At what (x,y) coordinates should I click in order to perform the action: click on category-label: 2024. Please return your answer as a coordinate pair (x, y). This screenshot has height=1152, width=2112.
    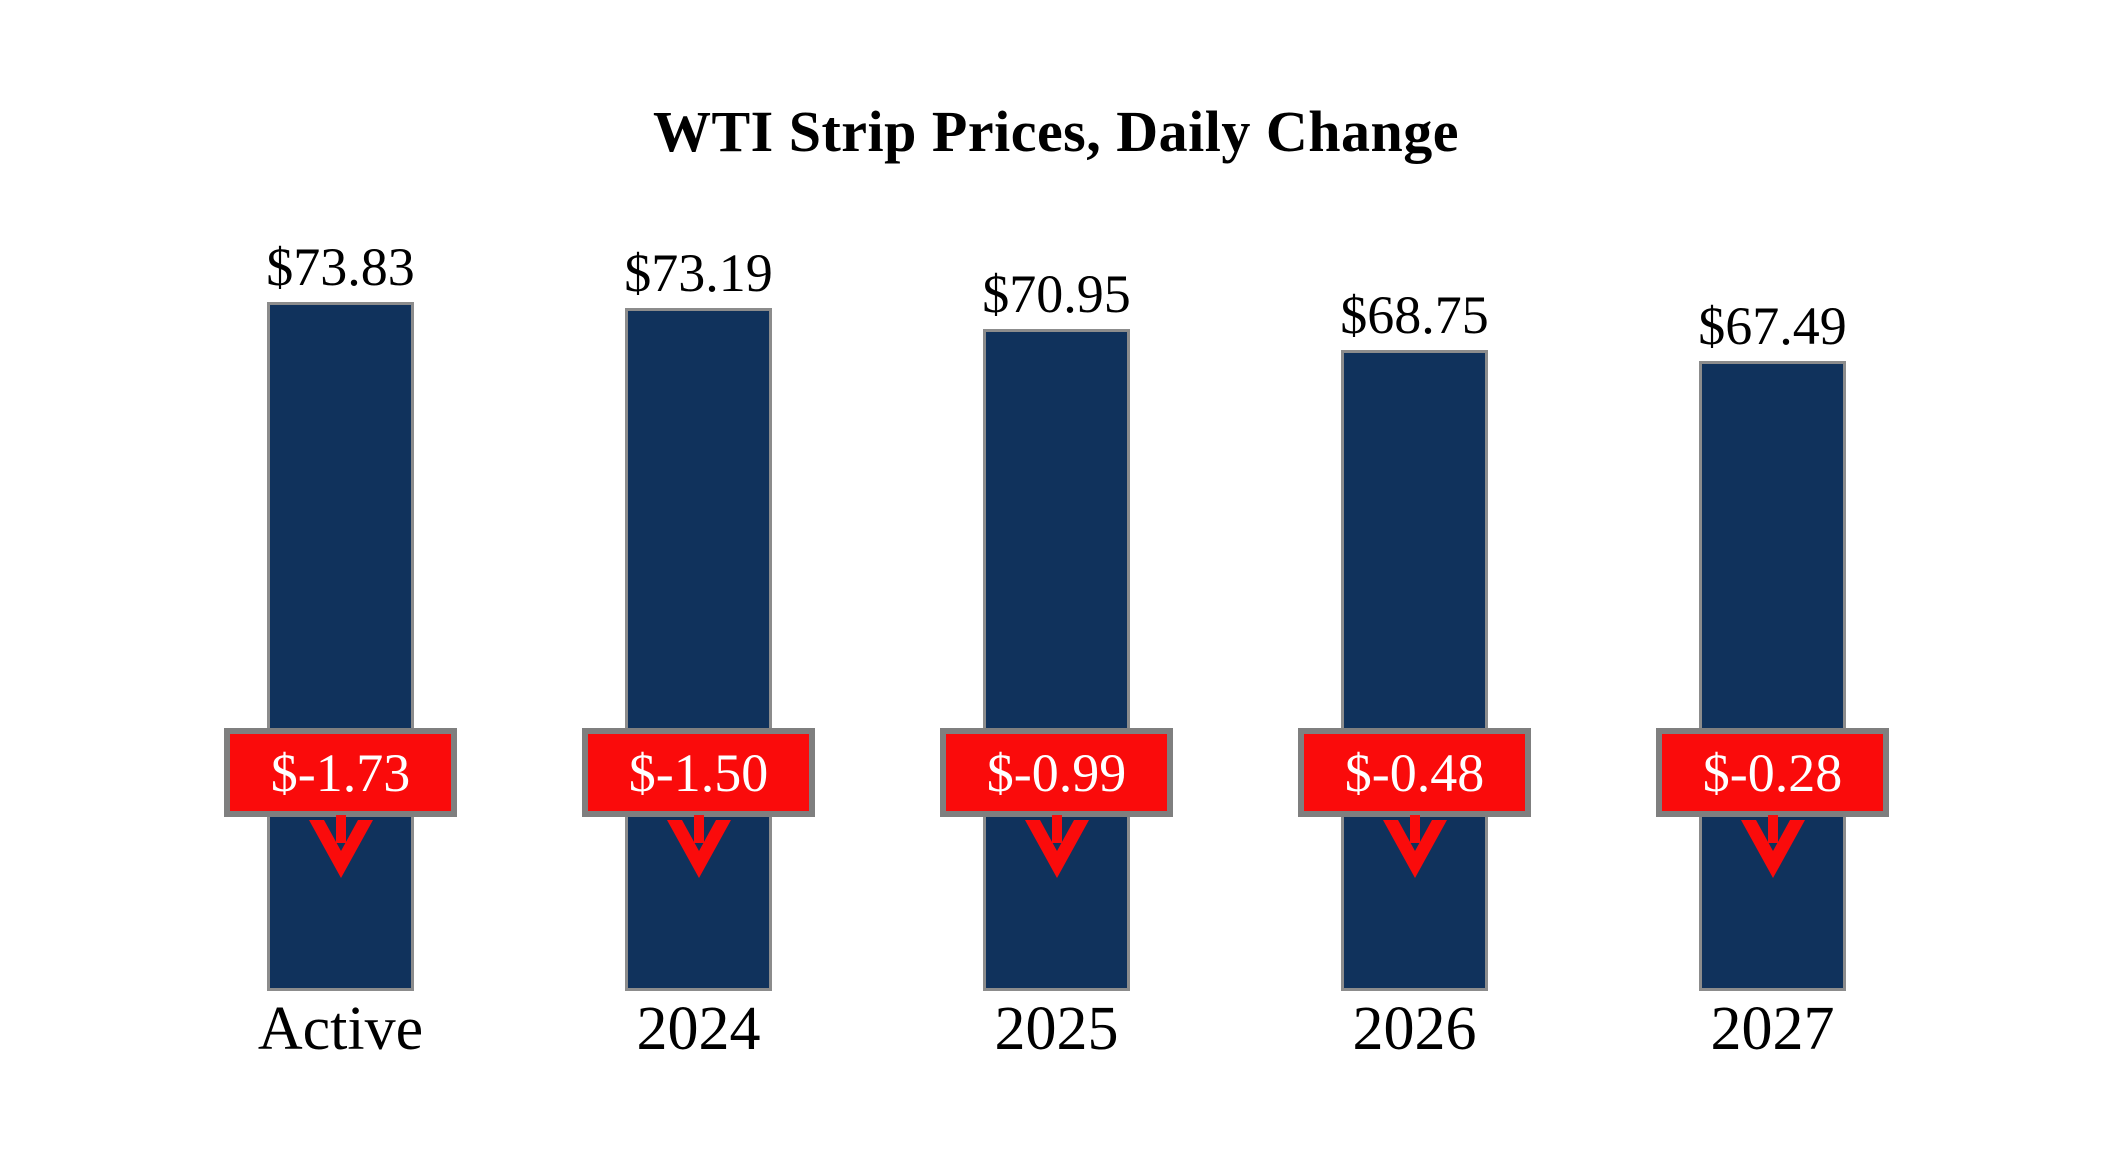
    Looking at the image, I should click on (698, 1029).